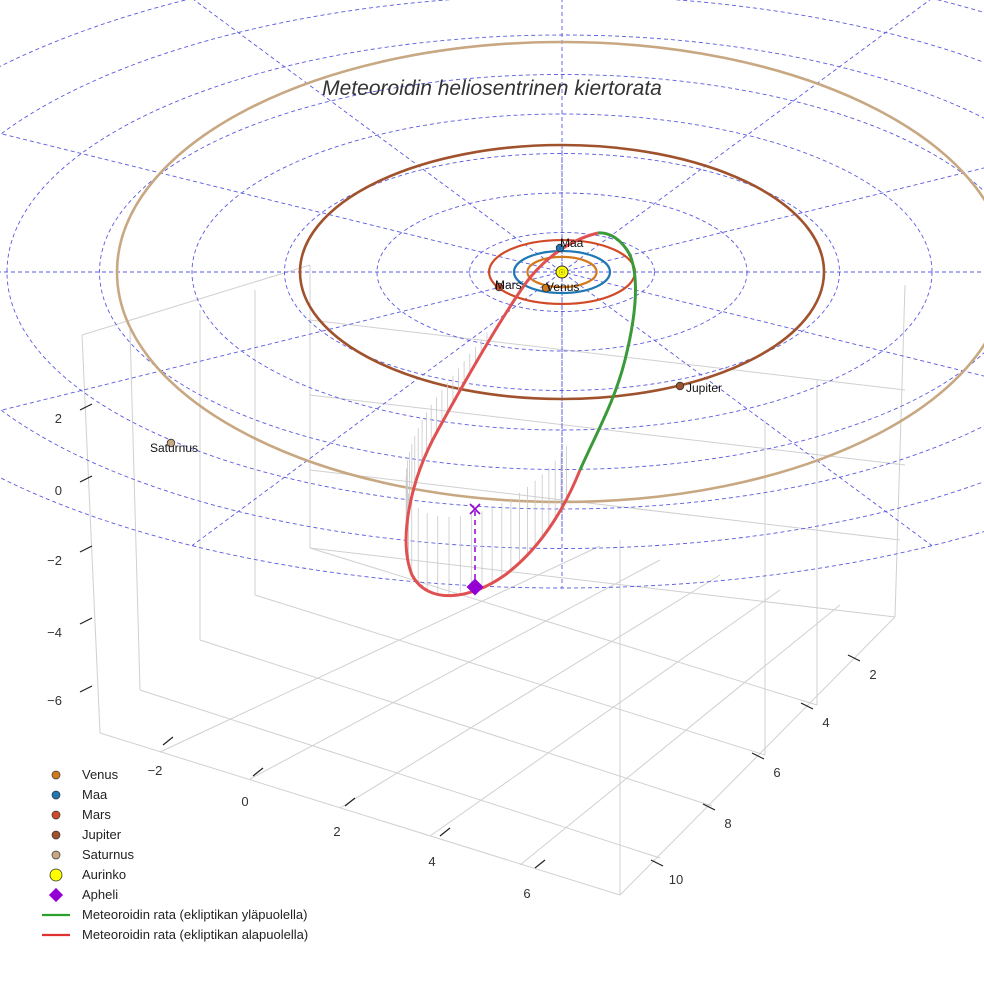 Image resolution: width=984 pixels, height=984 pixels. I want to click on planet-marker-mars, so click(499, 287).